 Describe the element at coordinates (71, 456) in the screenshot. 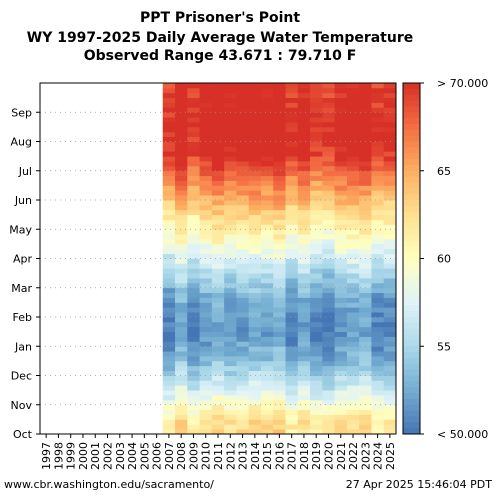

I see `x-tick-label: 1999` at that location.